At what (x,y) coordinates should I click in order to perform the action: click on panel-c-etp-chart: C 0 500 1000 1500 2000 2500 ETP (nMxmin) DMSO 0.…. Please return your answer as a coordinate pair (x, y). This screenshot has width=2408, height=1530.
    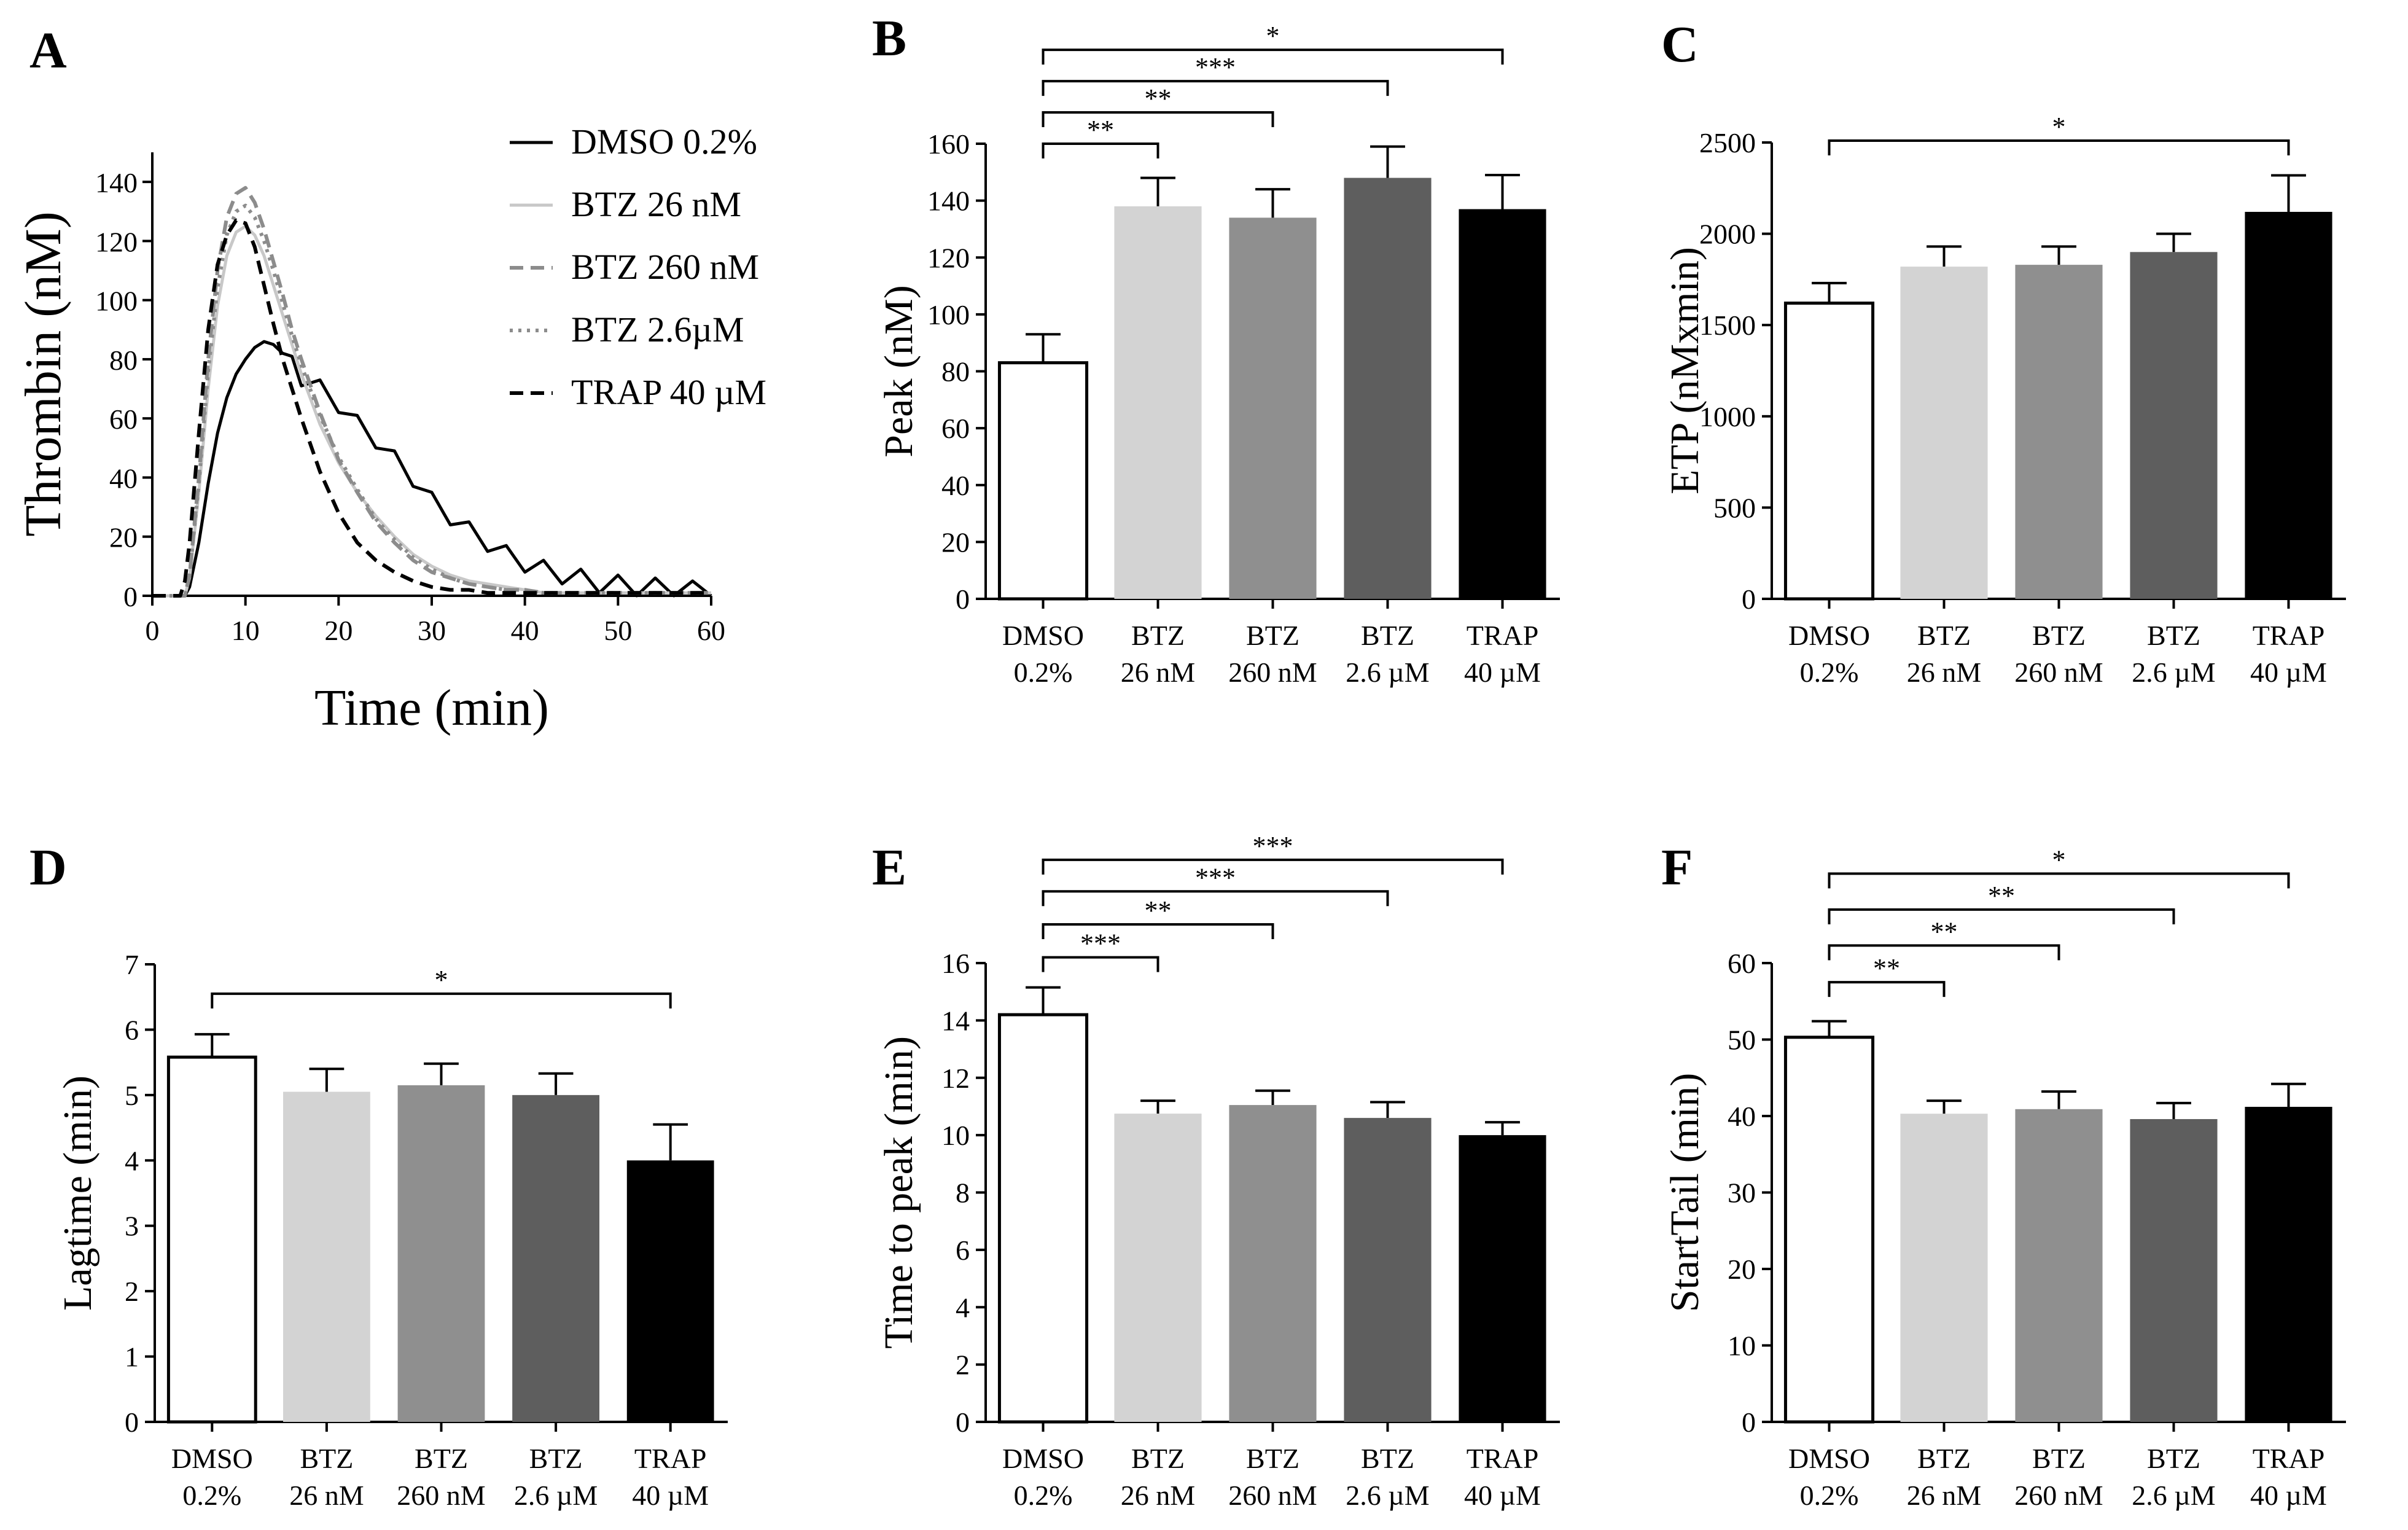
    Looking at the image, I should click on (2003, 352).